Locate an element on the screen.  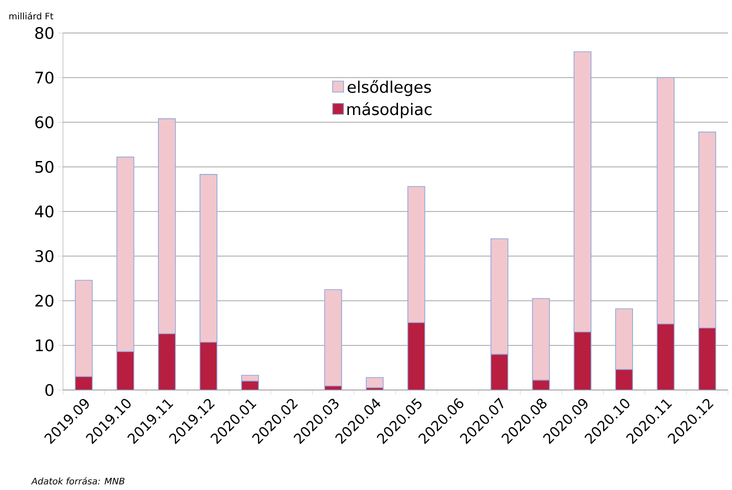
y-tick-label: 10 is located at coordinates (45, 345).